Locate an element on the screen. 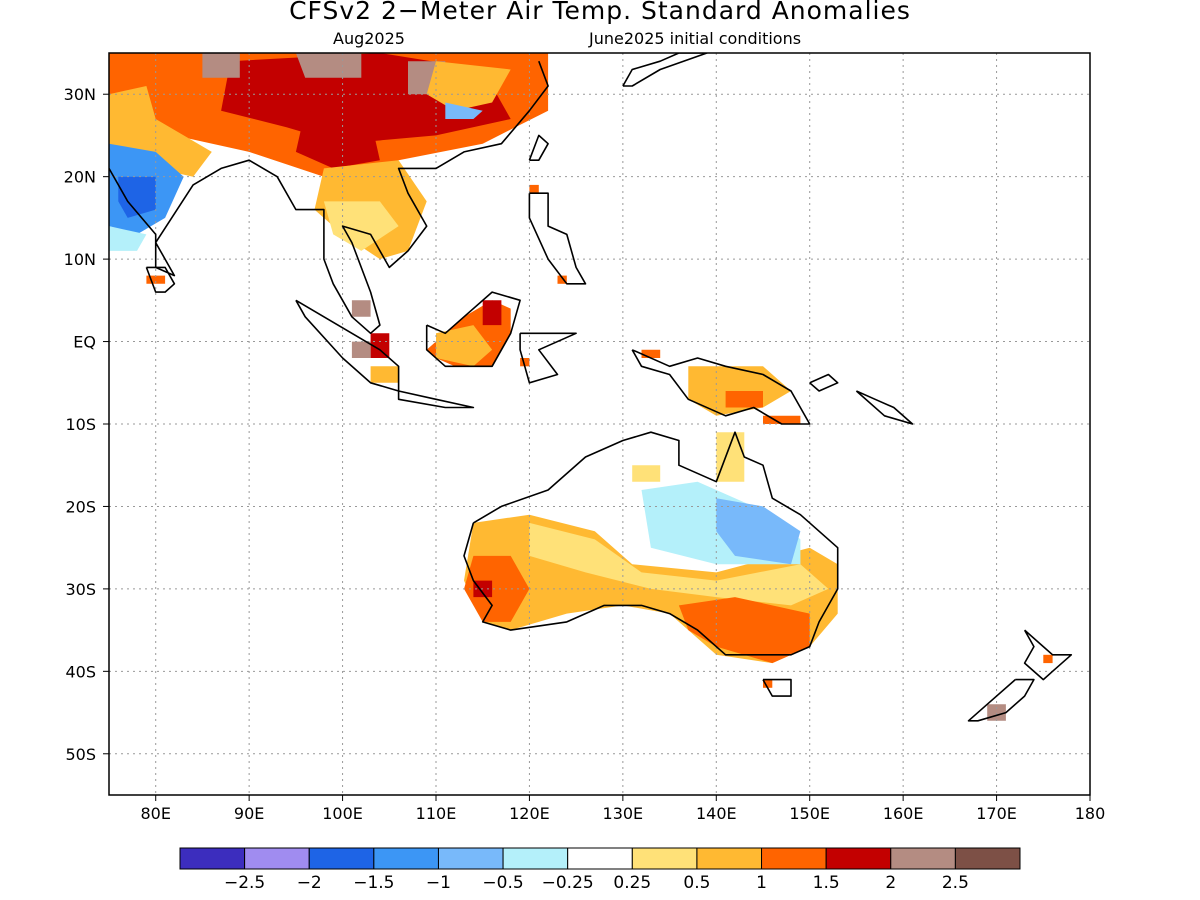 The image size is (1200, 900). legend-label-11: 2.5 is located at coordinates (955, 883).